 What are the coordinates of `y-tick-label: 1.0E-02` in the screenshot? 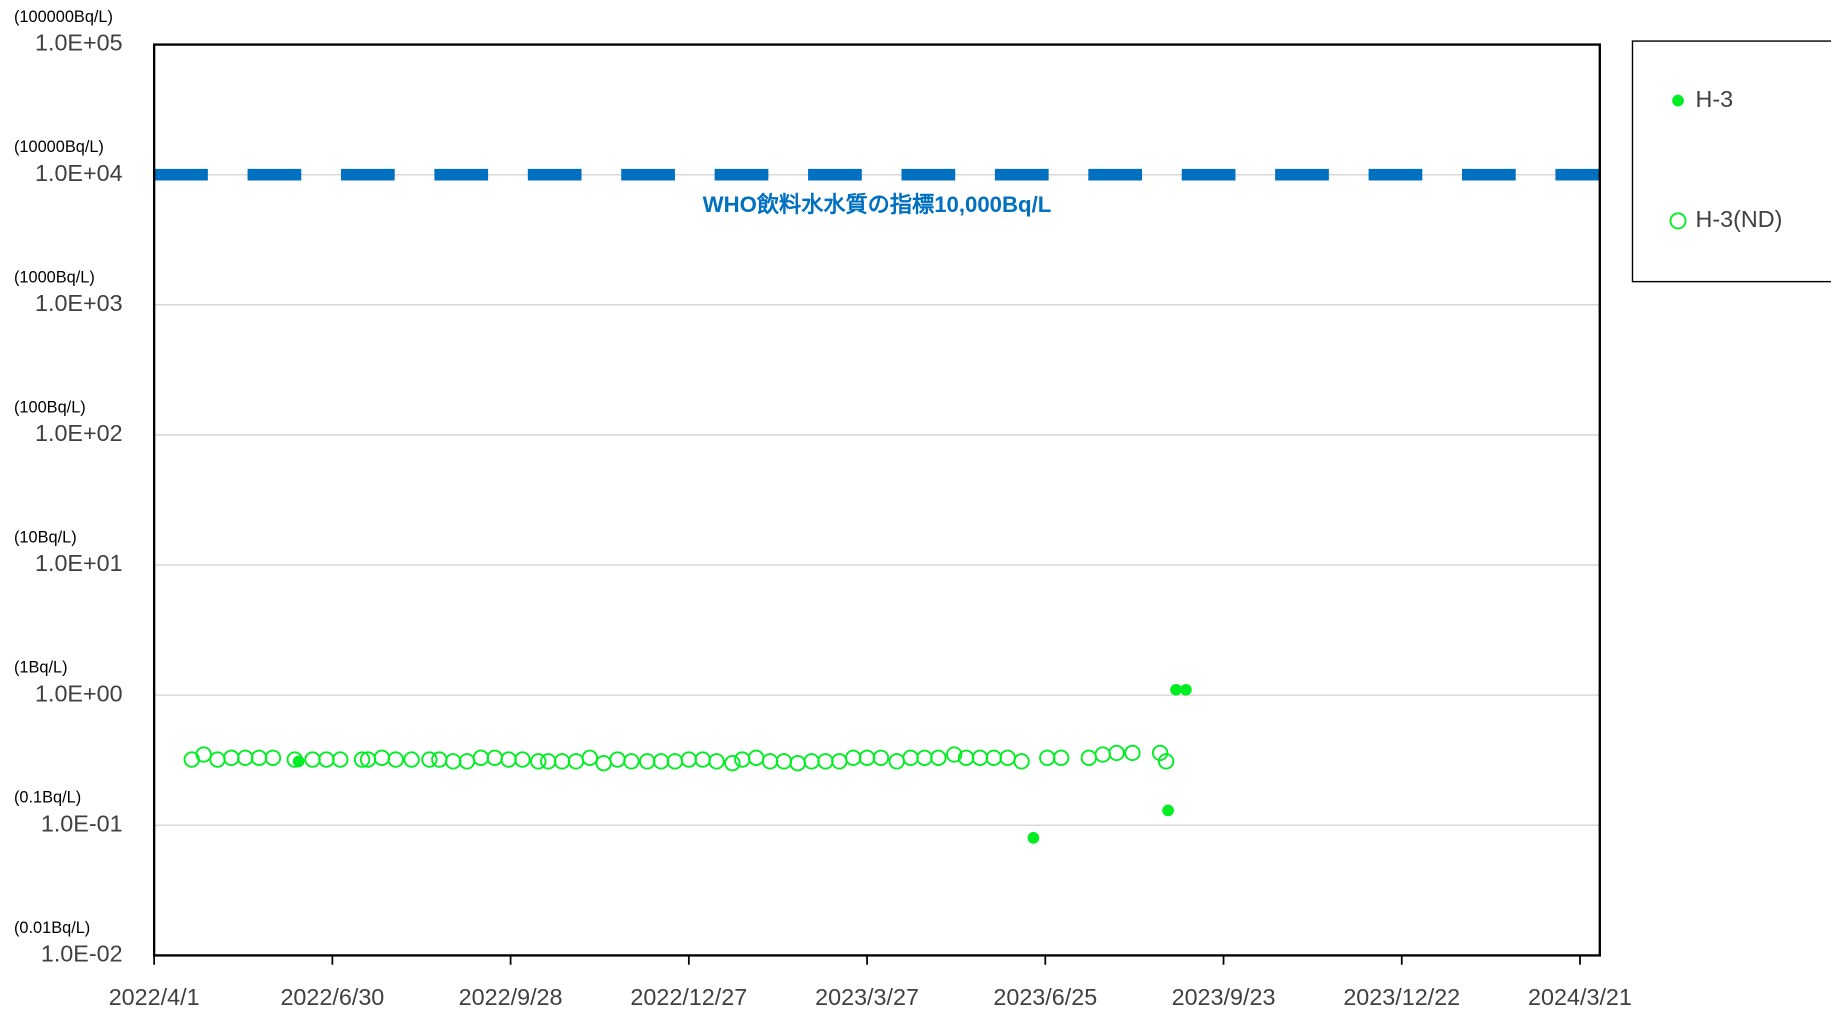 It's located at (82, 954).